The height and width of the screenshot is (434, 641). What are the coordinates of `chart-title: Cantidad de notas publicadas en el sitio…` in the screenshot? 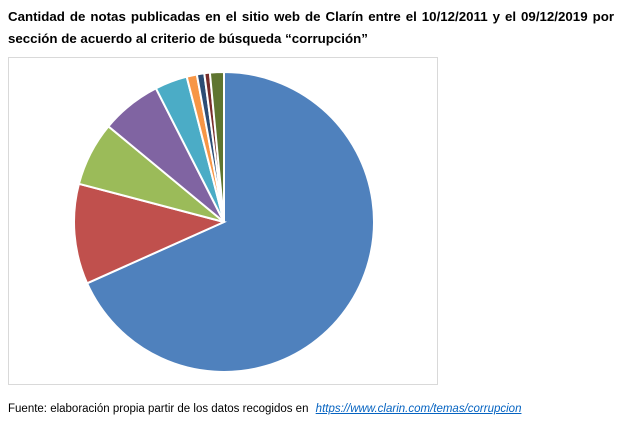 It's located at (311, 27).